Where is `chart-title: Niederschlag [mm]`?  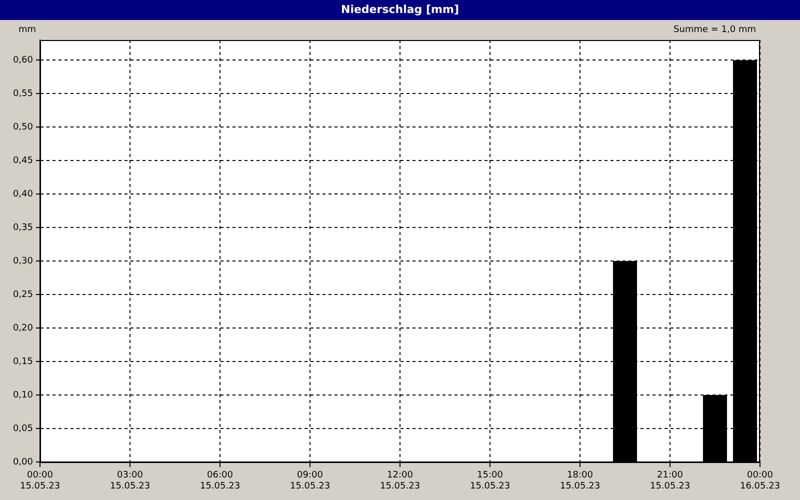 chart-title: Niederschlag [mm] is located at coordinates (400, 10).